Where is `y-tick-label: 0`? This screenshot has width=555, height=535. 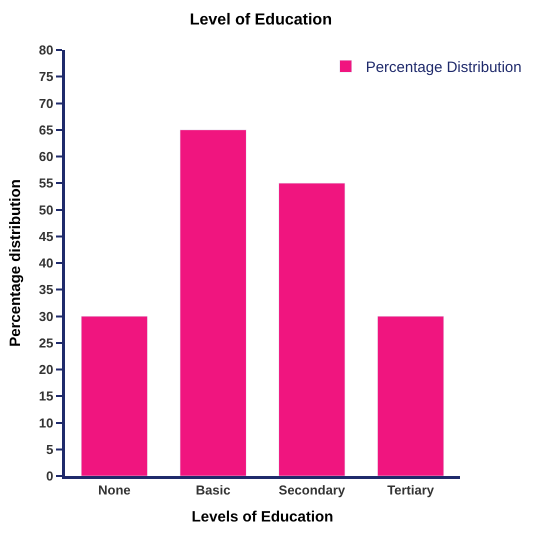 y-tick-label: 0 is located at coordinates (50, 476).